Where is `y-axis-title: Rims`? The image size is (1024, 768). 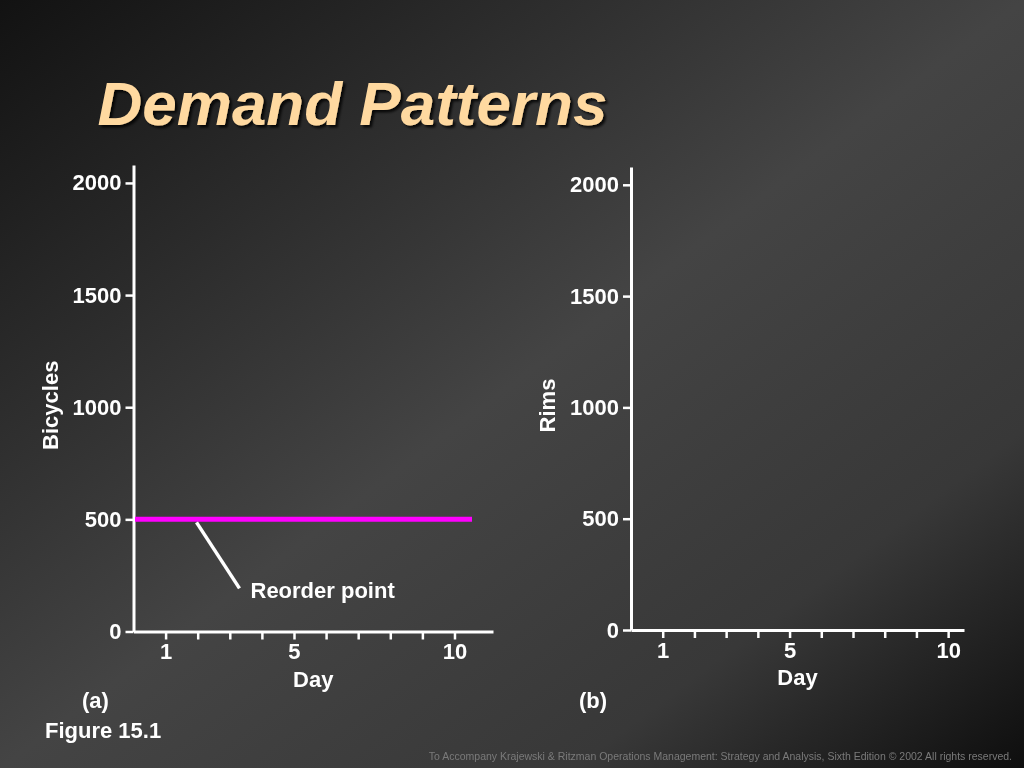
y-axis-title: Rims is located at coordinates (547, 405).